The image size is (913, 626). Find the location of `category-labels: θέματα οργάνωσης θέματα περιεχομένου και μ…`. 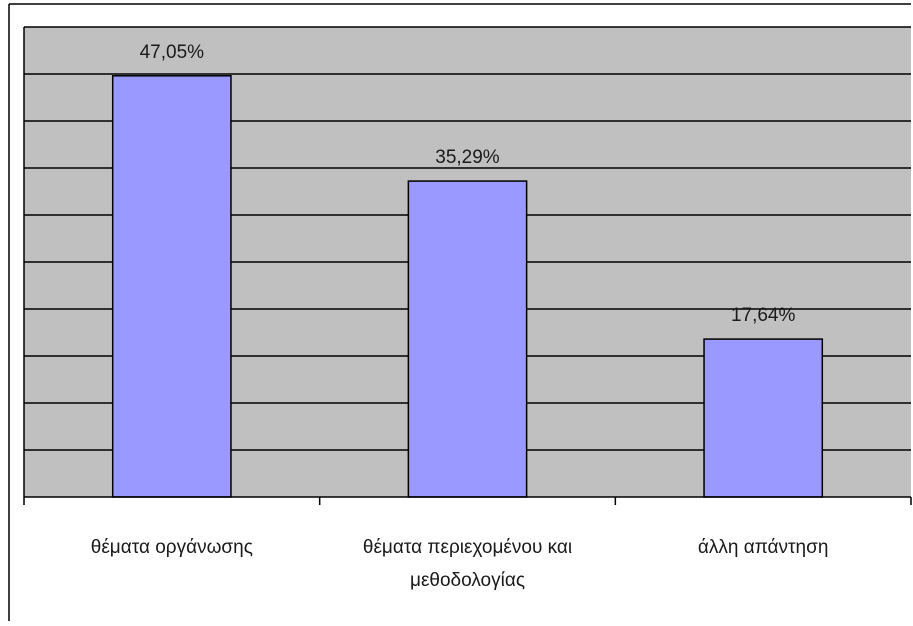

category-labels: θέματα οργάνωσης θέματα περιεχομένου και μ… is located at coordinates (460, 564).